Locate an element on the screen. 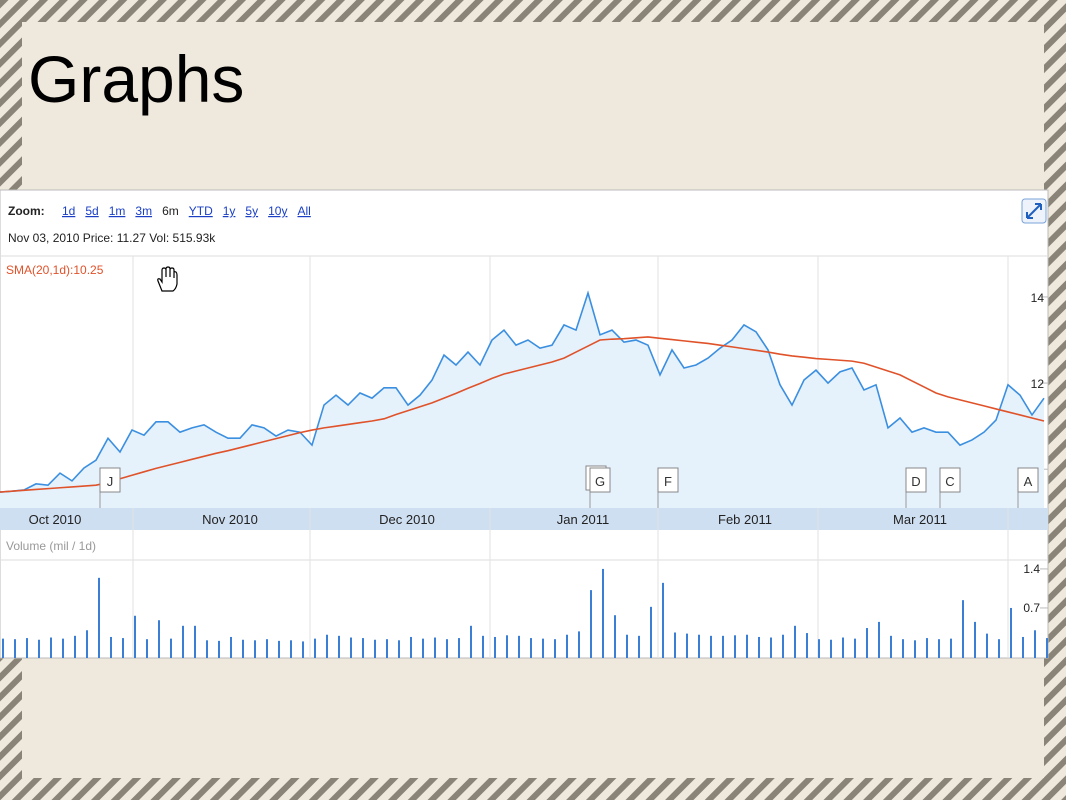  flag-label: J is located at coordinates (110, 481).